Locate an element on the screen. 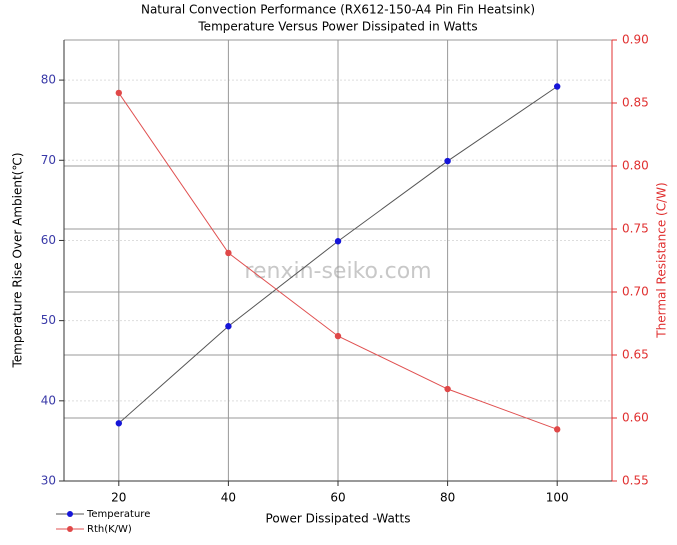 Image resolution: width=677 pixels, height=545 pixels. x-tick-label: 80 is located at coordinates (447, 498).